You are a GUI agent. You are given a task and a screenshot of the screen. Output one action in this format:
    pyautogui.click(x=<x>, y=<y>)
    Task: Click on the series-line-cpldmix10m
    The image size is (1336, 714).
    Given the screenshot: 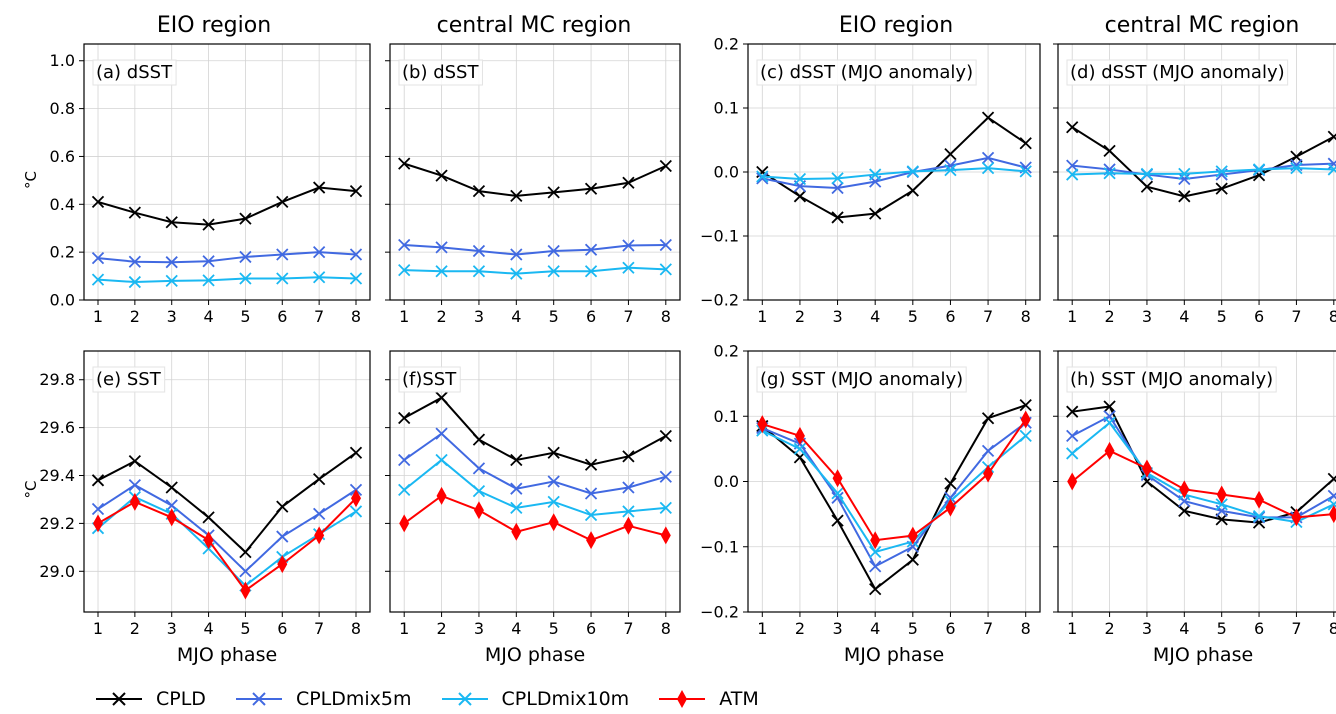 What is the action you would take?
    pyautogui.click(x=894, y=174)
    